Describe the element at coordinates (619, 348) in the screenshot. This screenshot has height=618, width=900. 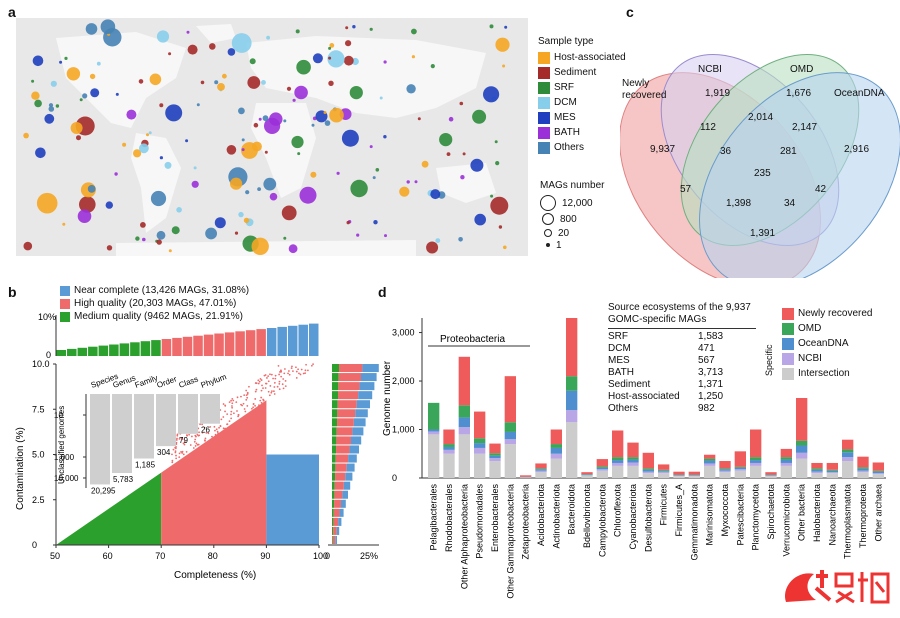
I see `source-key: DCM` at that location.